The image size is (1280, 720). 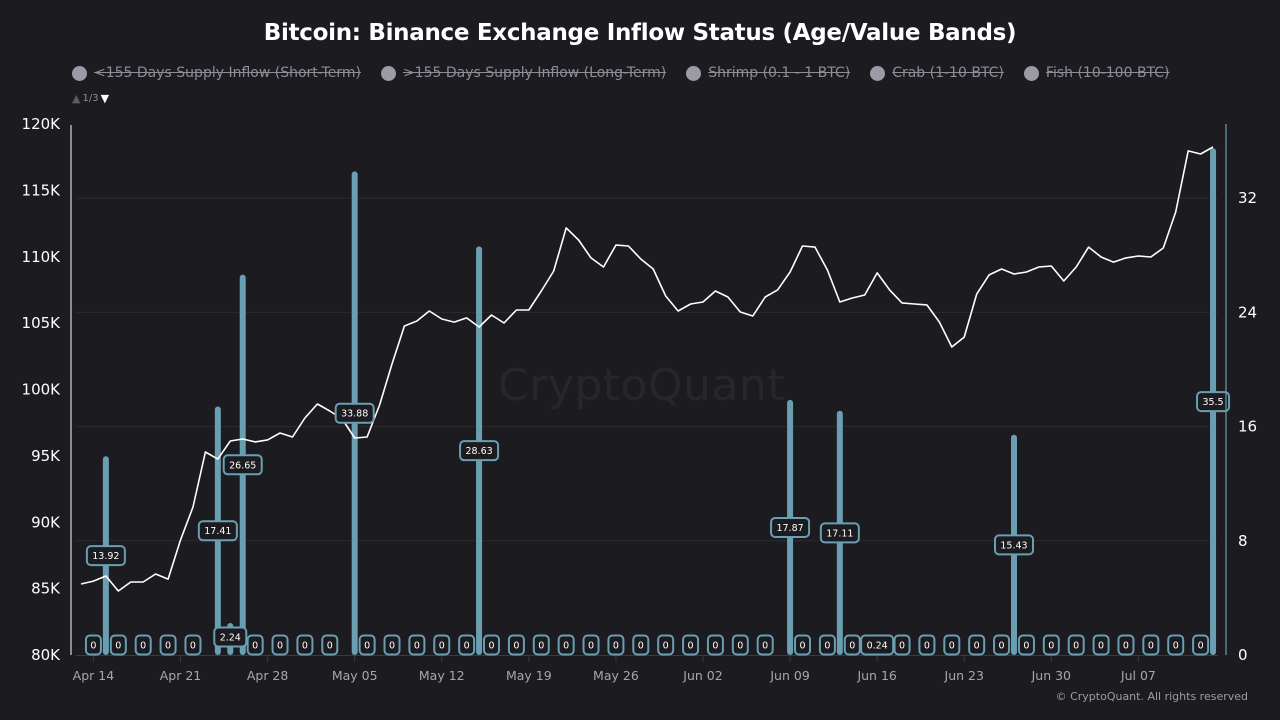 What do you see at coordinates (1247, 312) in the screenshot?
I see `svg-text: 24` at bounding box center [1247, 312].